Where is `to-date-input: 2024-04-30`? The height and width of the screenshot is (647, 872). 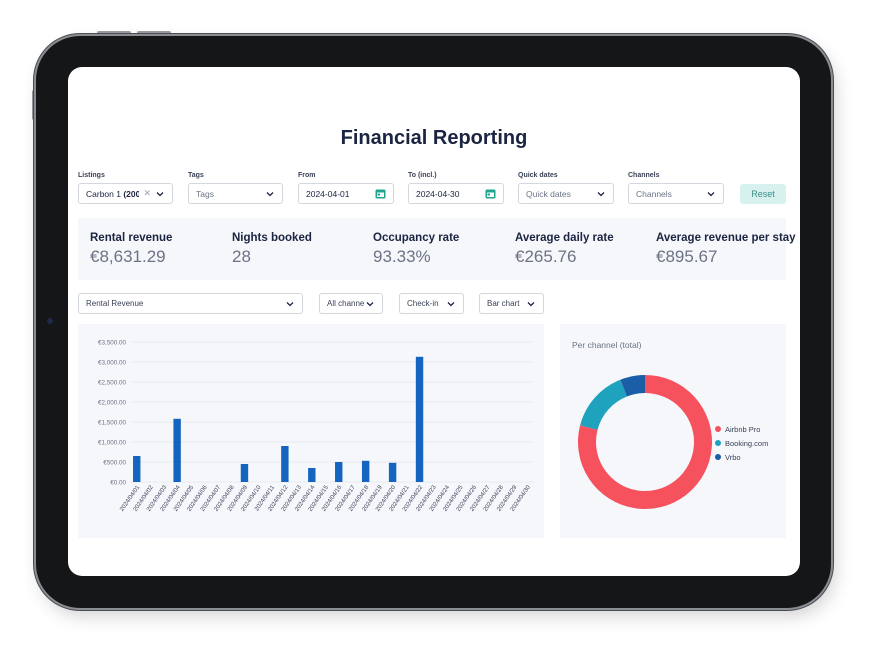
to-date-input: 2024-04-30 is located at coordinates (456, 193).